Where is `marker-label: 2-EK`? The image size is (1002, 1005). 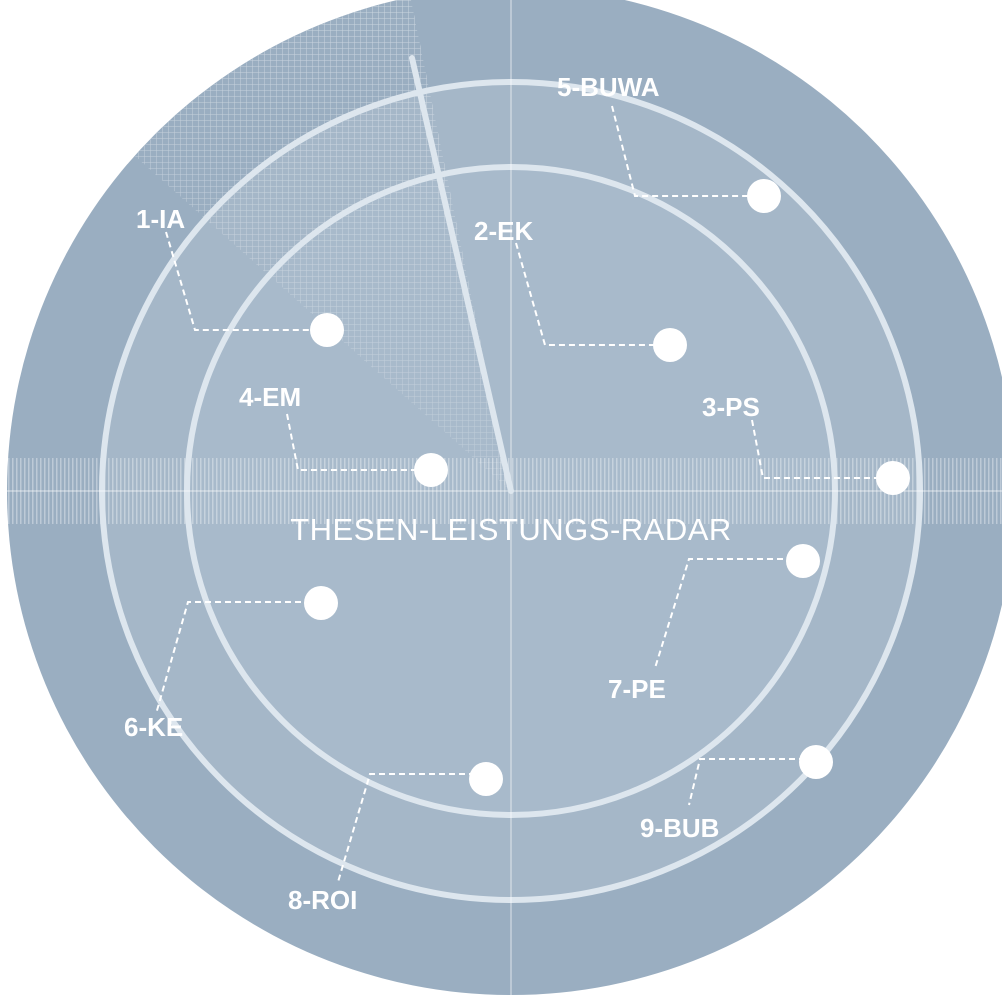
marker-label: 2-EK is located at coordinates (503, 231).